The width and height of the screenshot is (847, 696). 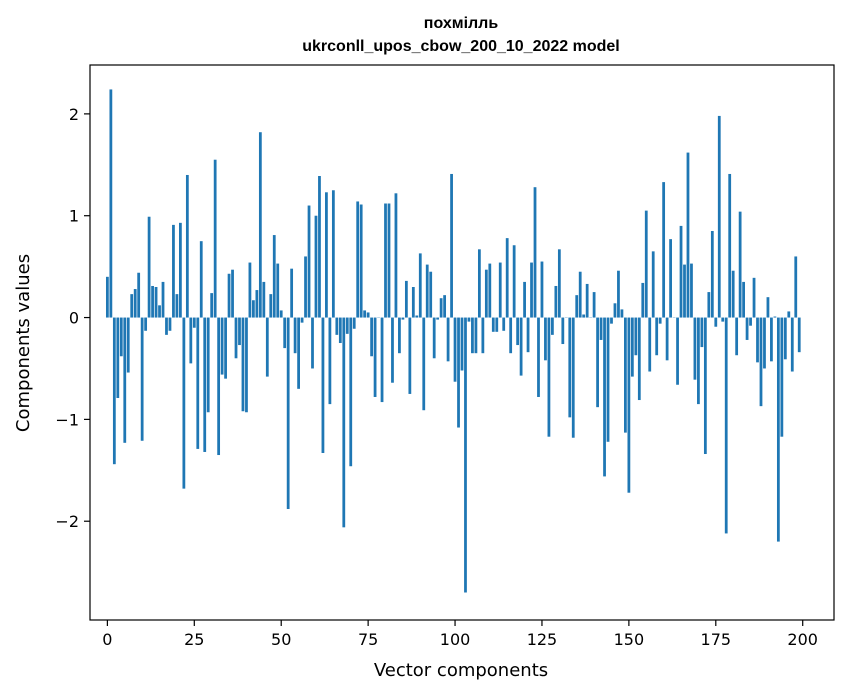 I want to click on x-axis-label: Vector components, so click(x=461, y=670).